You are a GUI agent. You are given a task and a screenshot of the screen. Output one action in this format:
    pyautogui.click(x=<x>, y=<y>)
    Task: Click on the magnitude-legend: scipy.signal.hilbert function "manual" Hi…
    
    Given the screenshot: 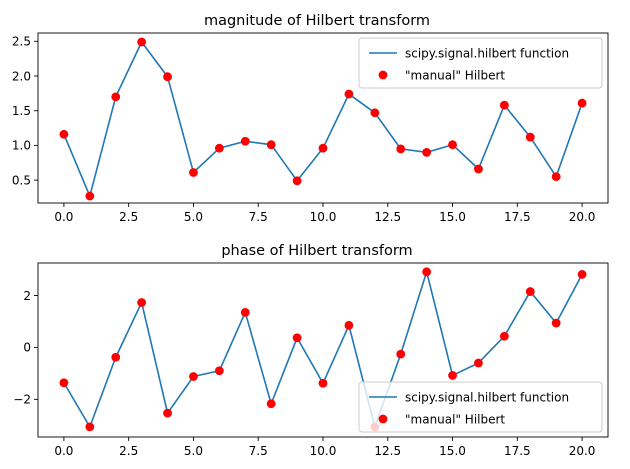 What is the action you would take?
    pyautogui.click(x=480, y=63)
    